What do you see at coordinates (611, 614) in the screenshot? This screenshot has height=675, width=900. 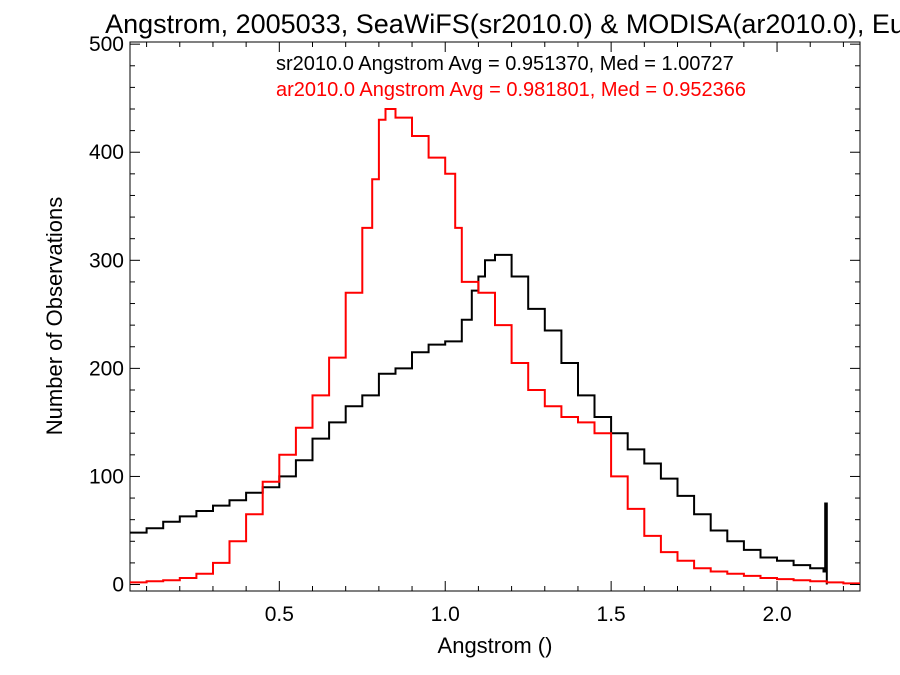 I see `x-tick-label: 1.5` at bounding box center [611, 614].